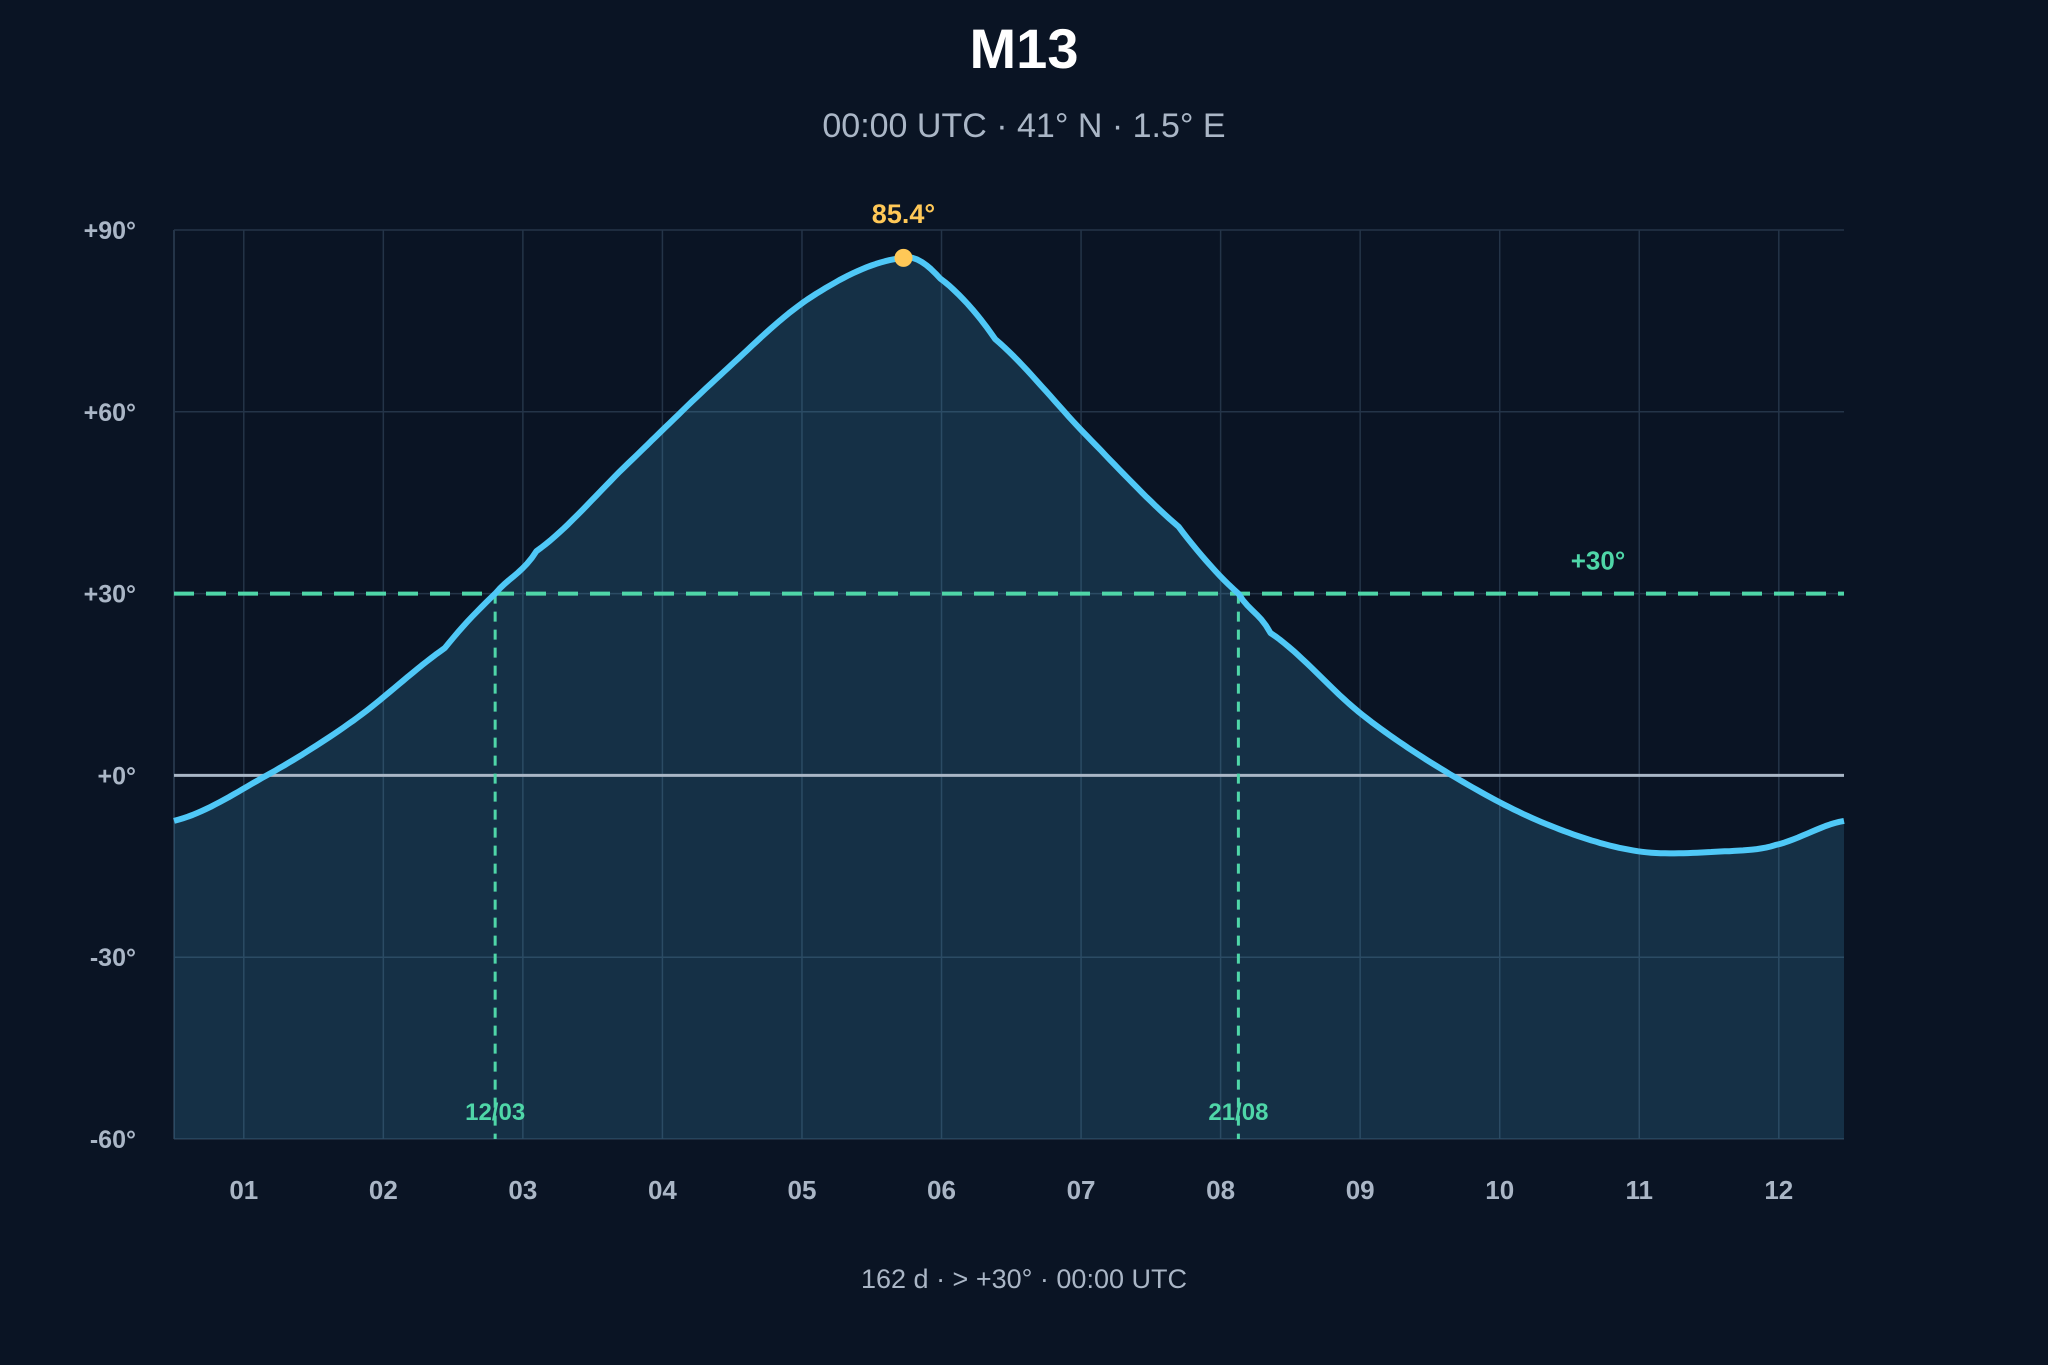 Image resolution: width=2048 pixels, height=1365 pixels. I want to click on x-tick-label: 05, so click(802, 1190).